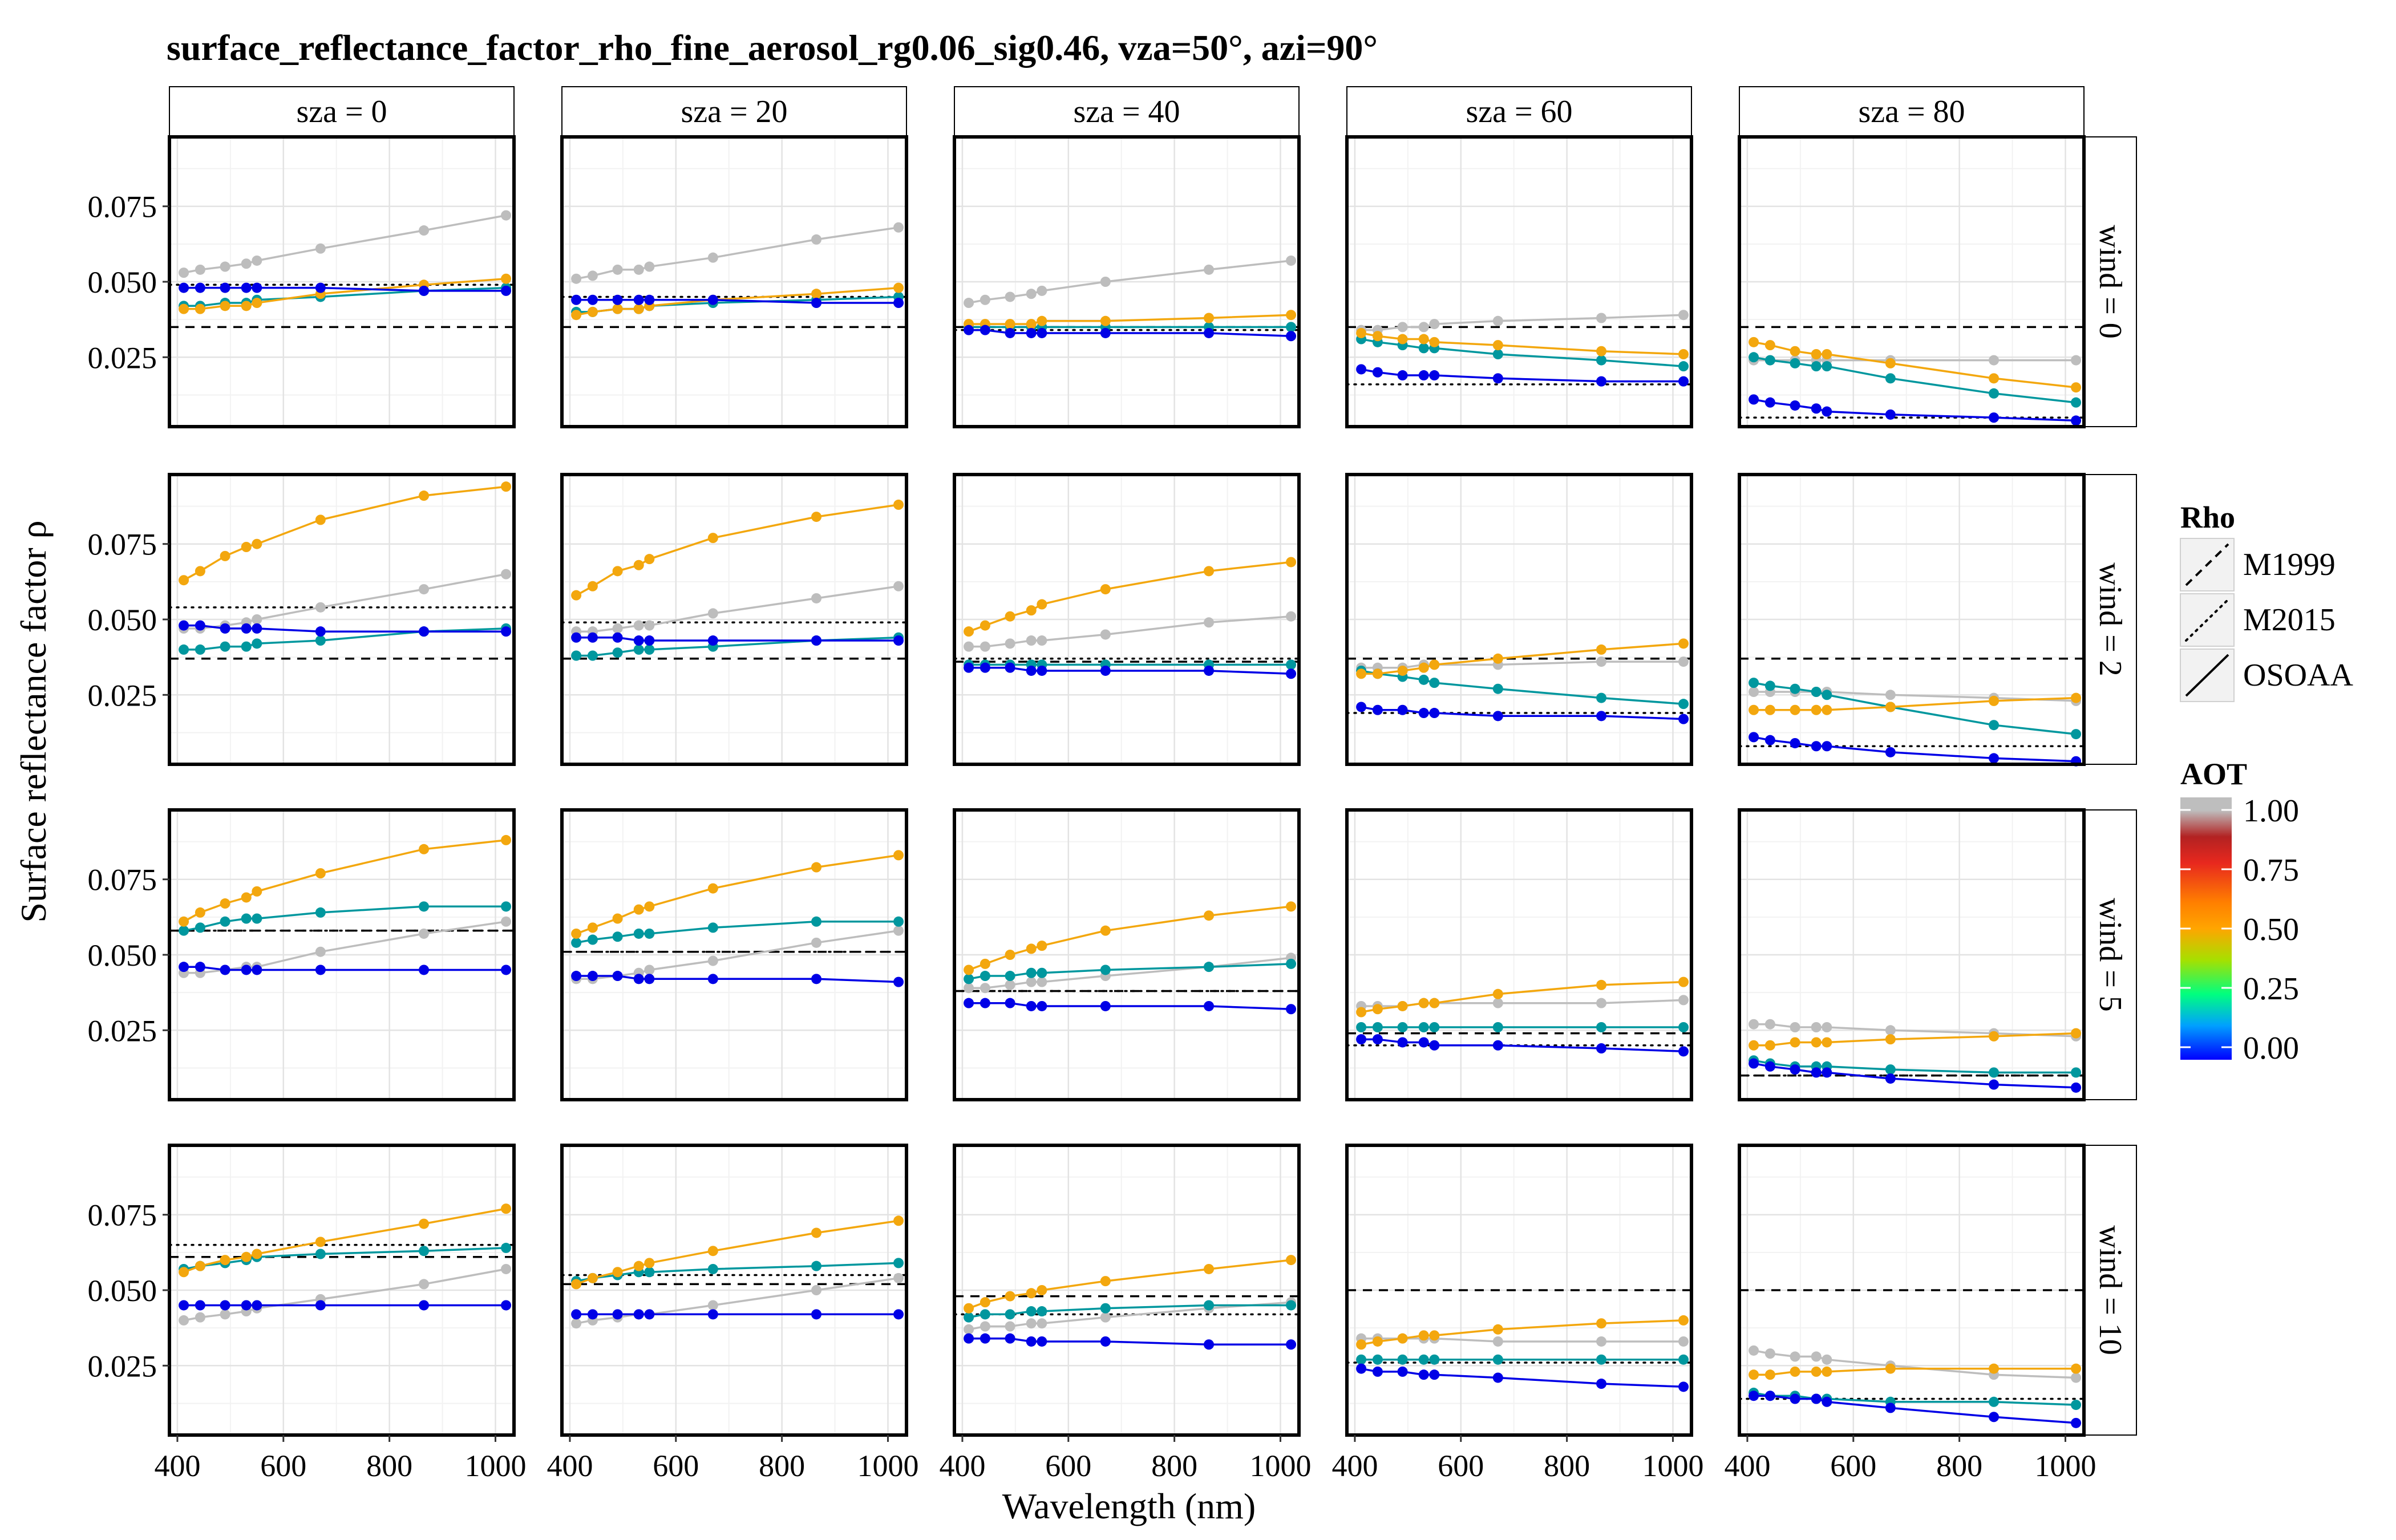 This screenshot has width=2396, height=1540. Describe the element at coordinates (2207, 620) in the screenshot. I see `legend-key-dotted` at that location.